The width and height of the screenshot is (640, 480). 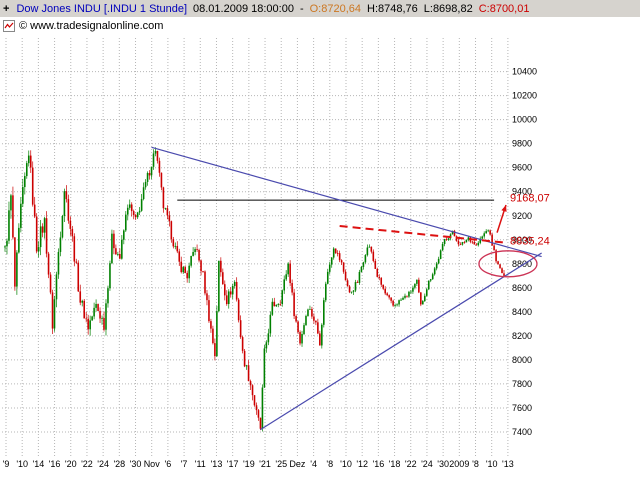 What do you see at coordinates (427, 464) in the screenshot?
I see `x-axis-tick: '24` at bounding box center [427, 464].